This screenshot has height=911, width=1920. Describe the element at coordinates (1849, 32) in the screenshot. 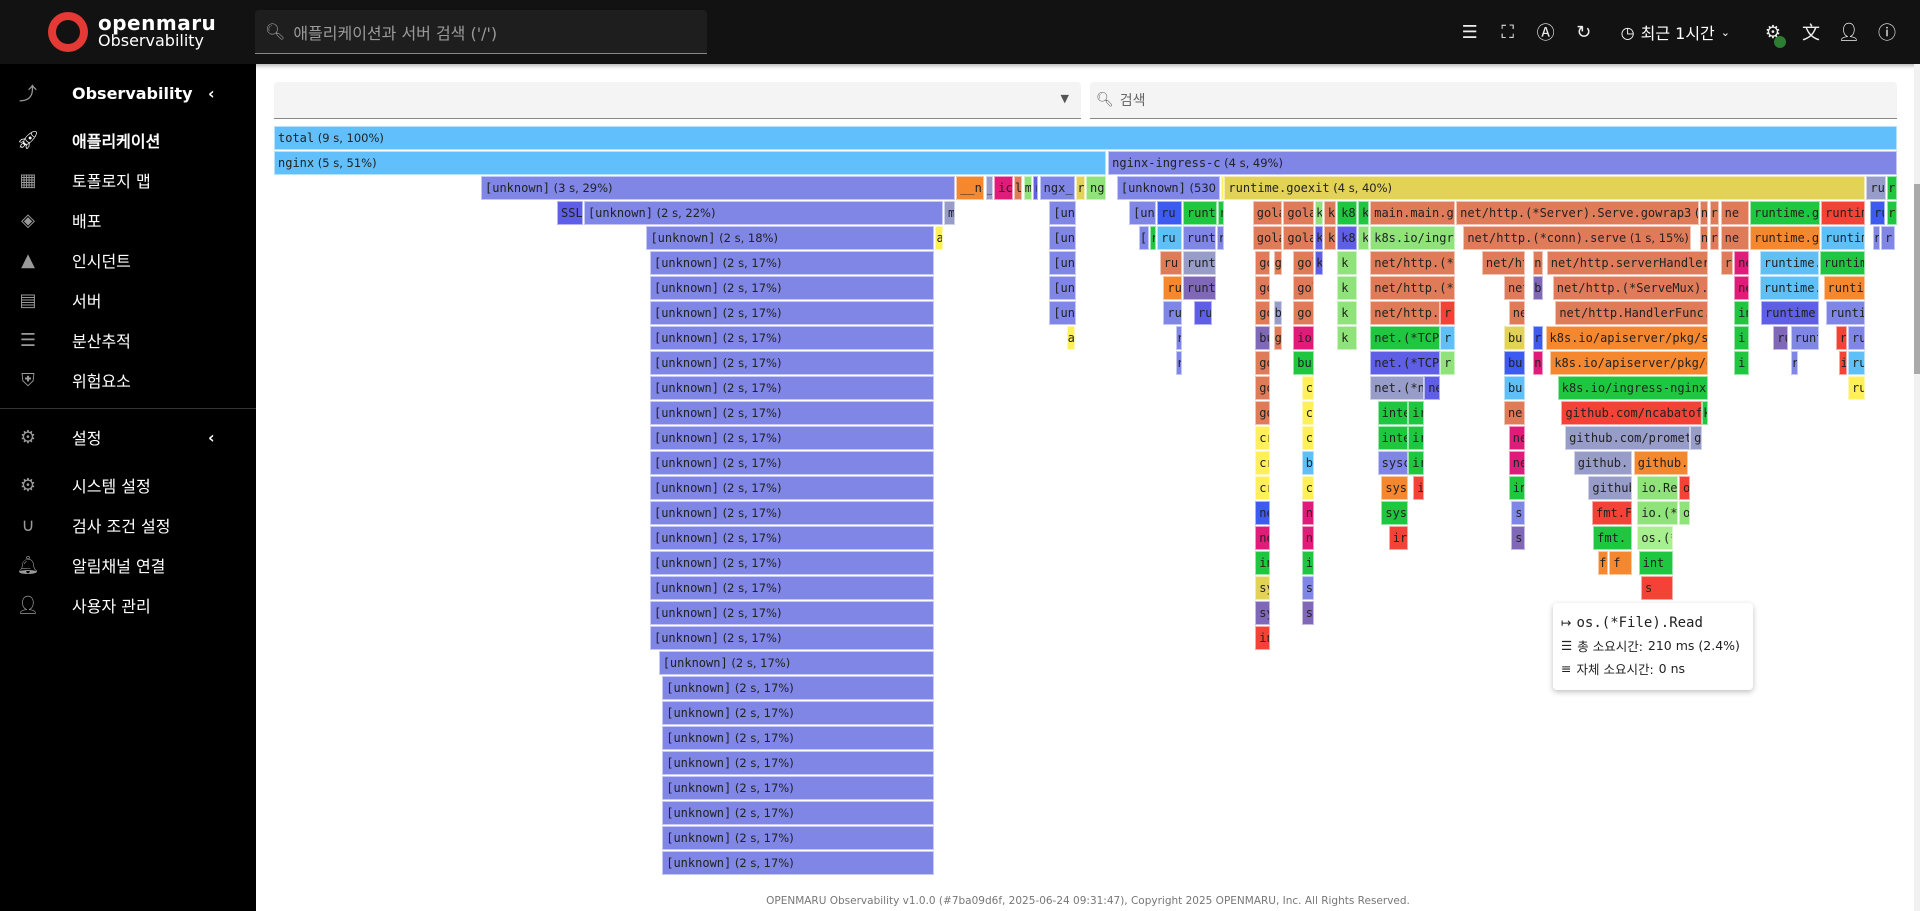

I see `user-icon: 👤︎` at that location.